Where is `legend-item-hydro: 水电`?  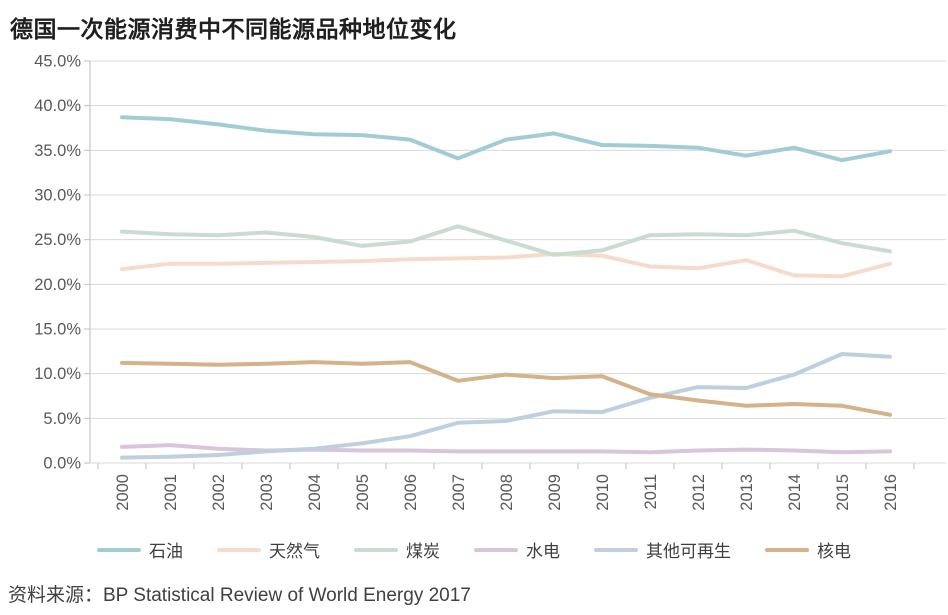
legend-item-hydro: 水电 is located at coordinates (517, 549).